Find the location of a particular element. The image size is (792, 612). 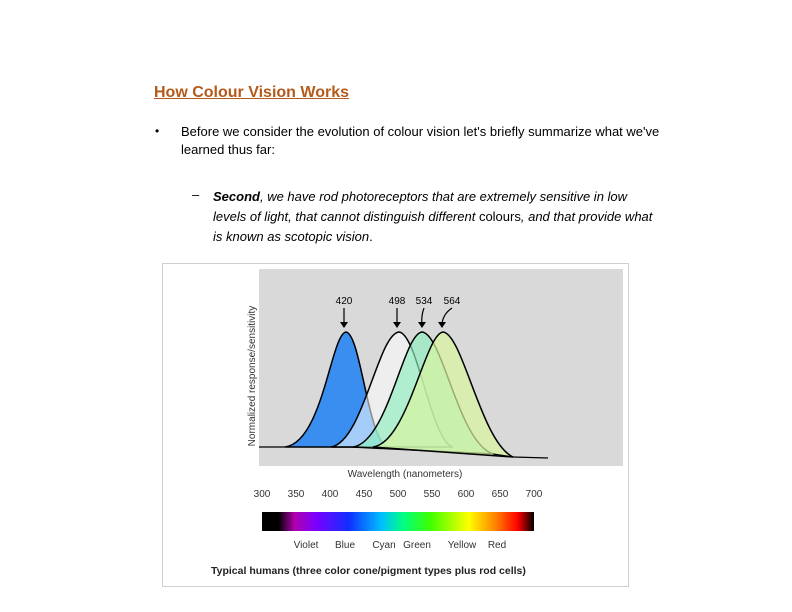

sub-text-word2: scotopic vision is located at coordinates (327, 236).